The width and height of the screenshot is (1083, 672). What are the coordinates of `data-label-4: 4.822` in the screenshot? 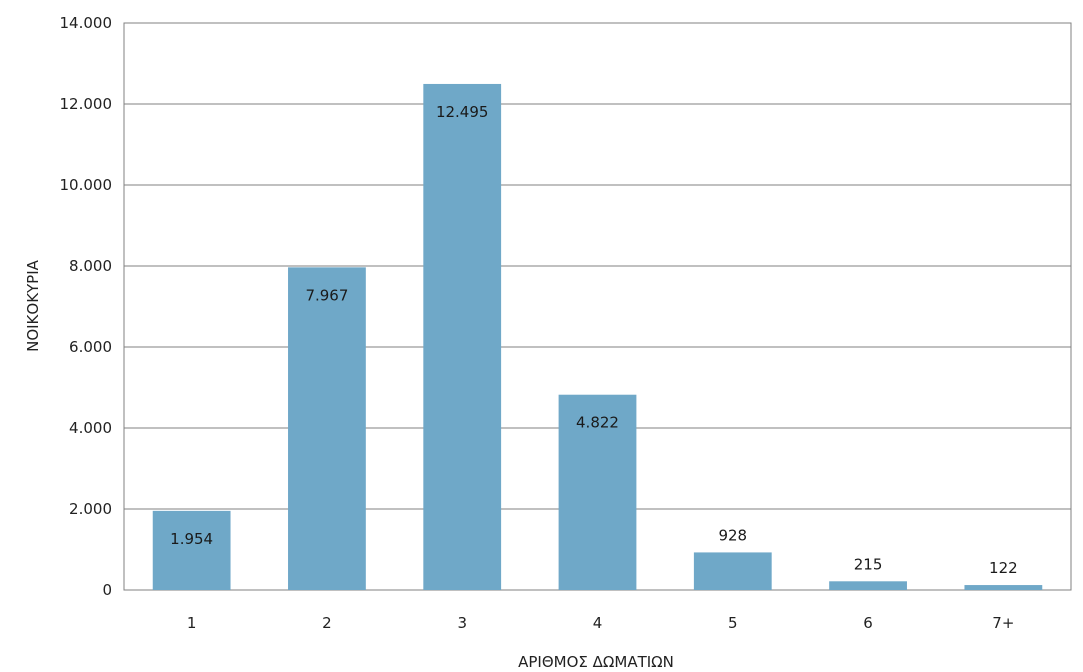 It's located at (597, 423).